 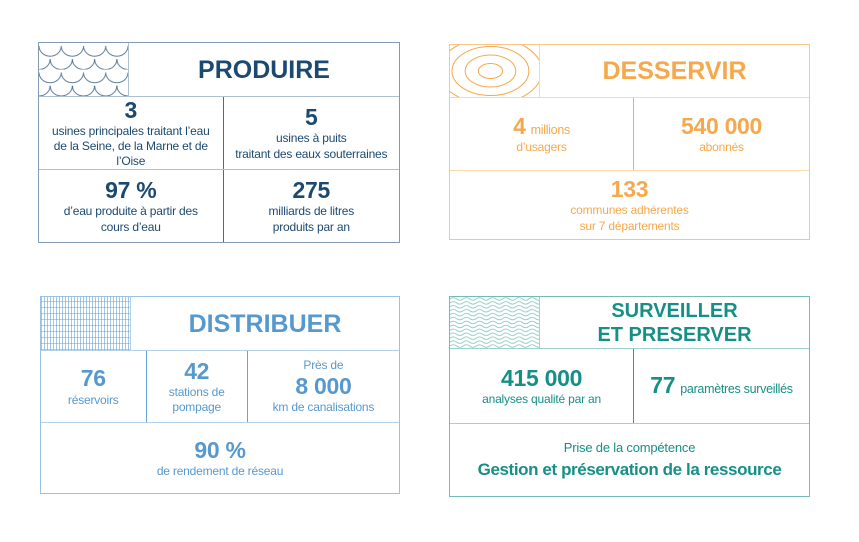 I want to click on stat-value: 8 000, so click(x=323, y=385).